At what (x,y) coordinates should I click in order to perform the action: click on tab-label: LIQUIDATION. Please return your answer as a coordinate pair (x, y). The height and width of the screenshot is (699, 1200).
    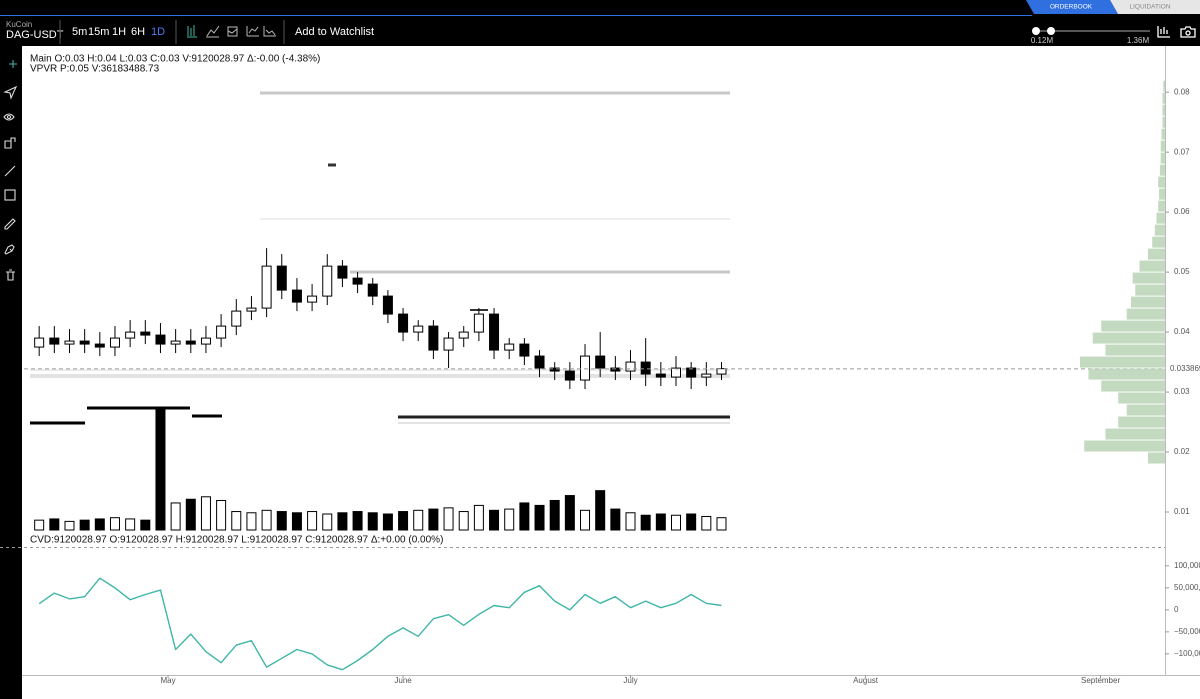
    Looking at the image, I should click on (1149, 7).